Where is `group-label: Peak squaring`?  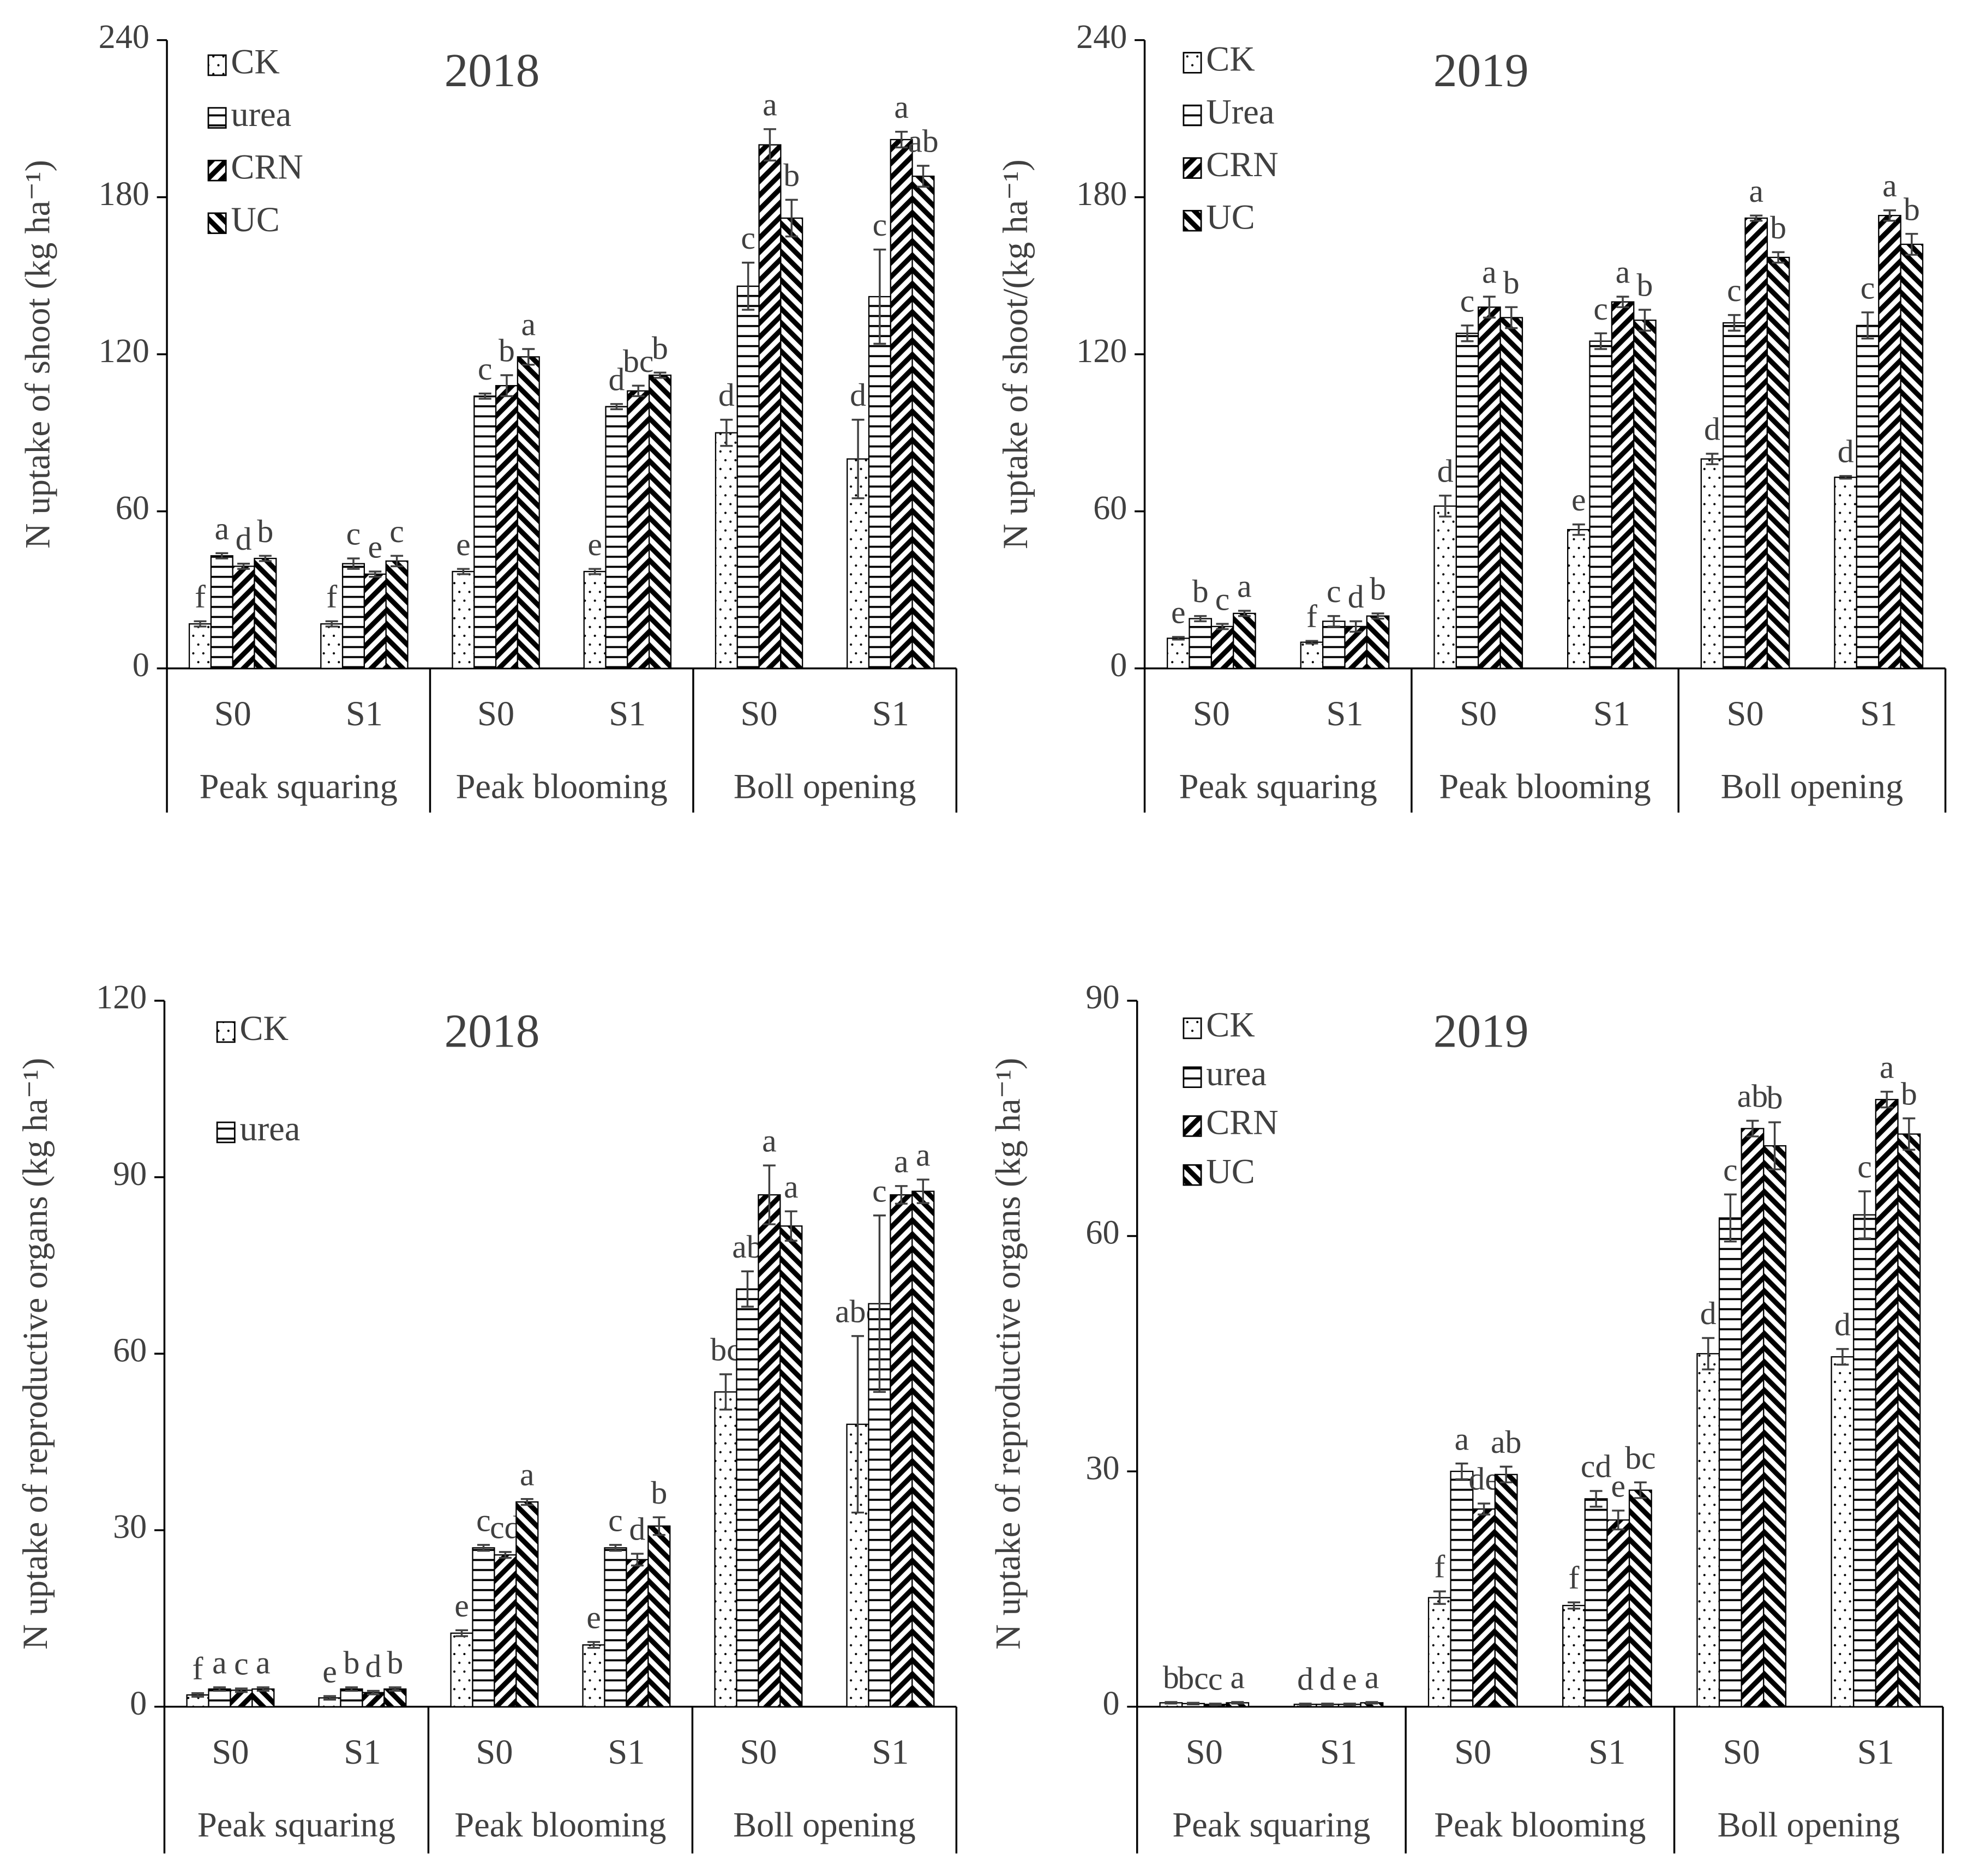 group-label: Peak squaring is located at coordinates (1271, 1824).